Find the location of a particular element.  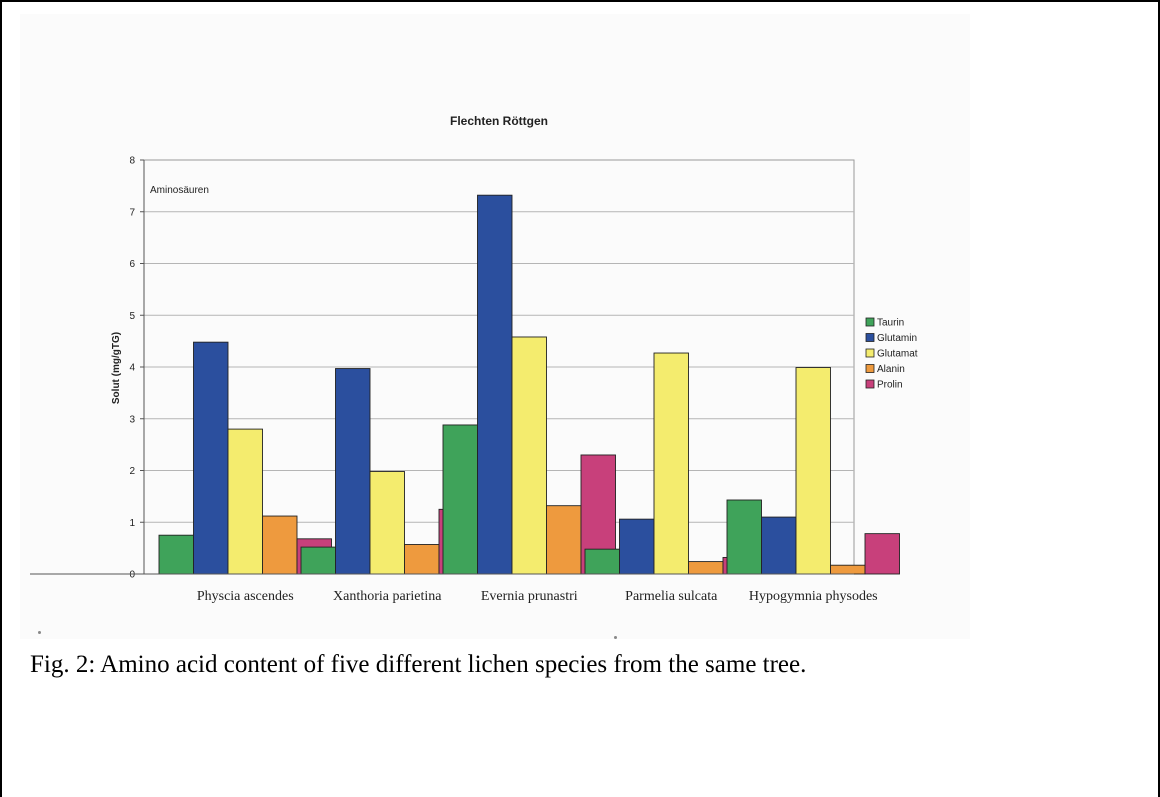

legend-swatch-taurin is located at coordinates (870, 322).